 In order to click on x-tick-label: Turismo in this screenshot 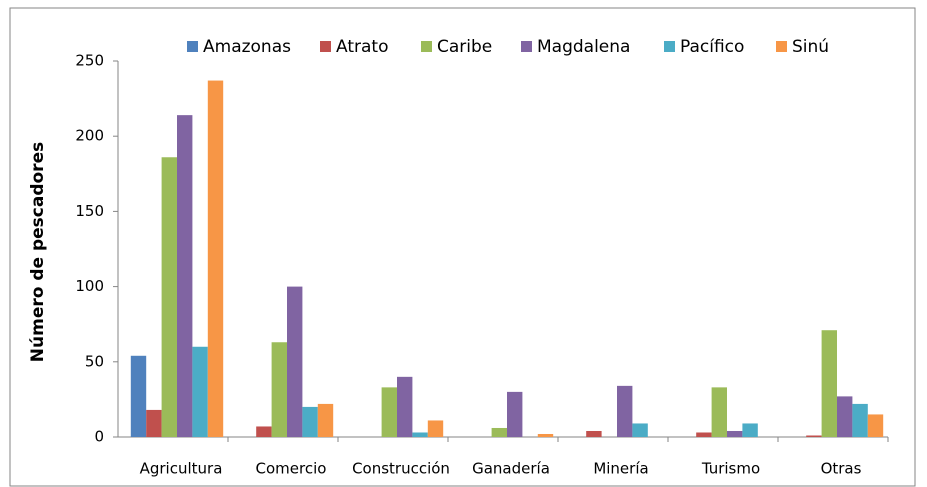, I will do `click(730, 469)`.